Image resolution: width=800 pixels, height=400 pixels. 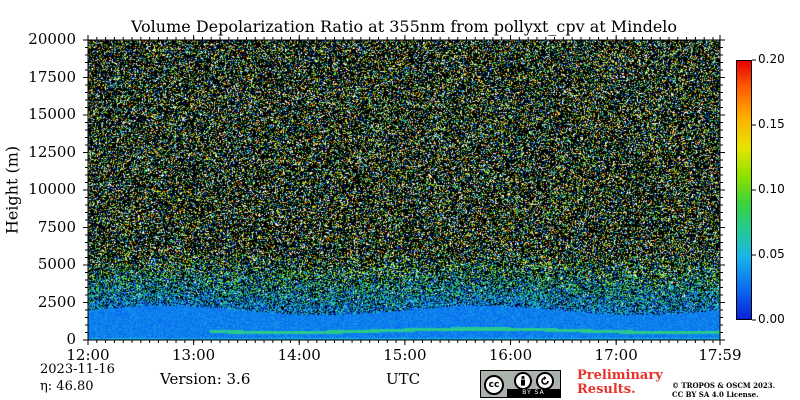 I want to click on x-tick-label: 14:00, so click(x=299, y=355).